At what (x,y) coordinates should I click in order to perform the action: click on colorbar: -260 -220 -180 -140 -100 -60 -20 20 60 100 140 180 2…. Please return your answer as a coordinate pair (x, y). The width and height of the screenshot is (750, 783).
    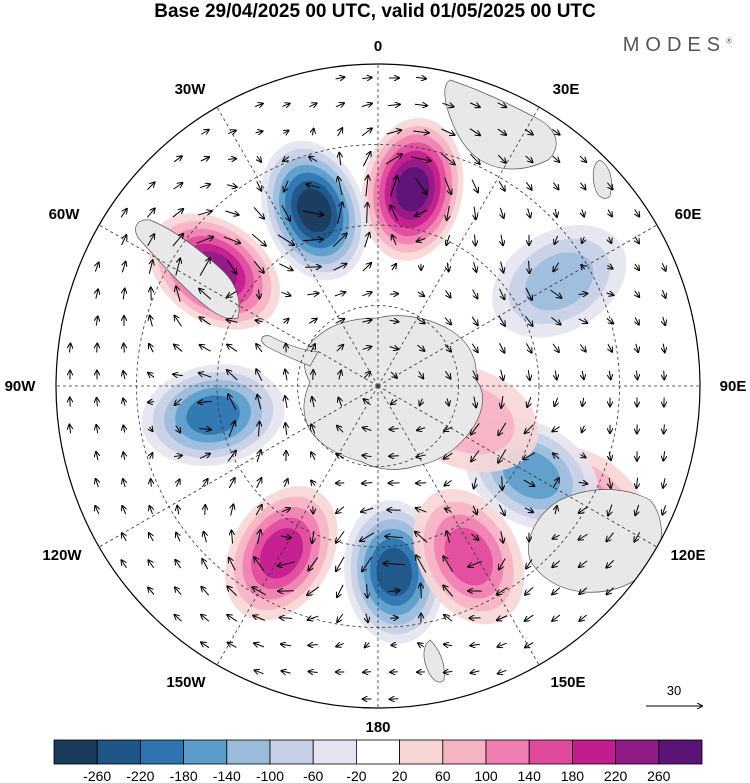
    Looking at the image, I should click on (378, 761).